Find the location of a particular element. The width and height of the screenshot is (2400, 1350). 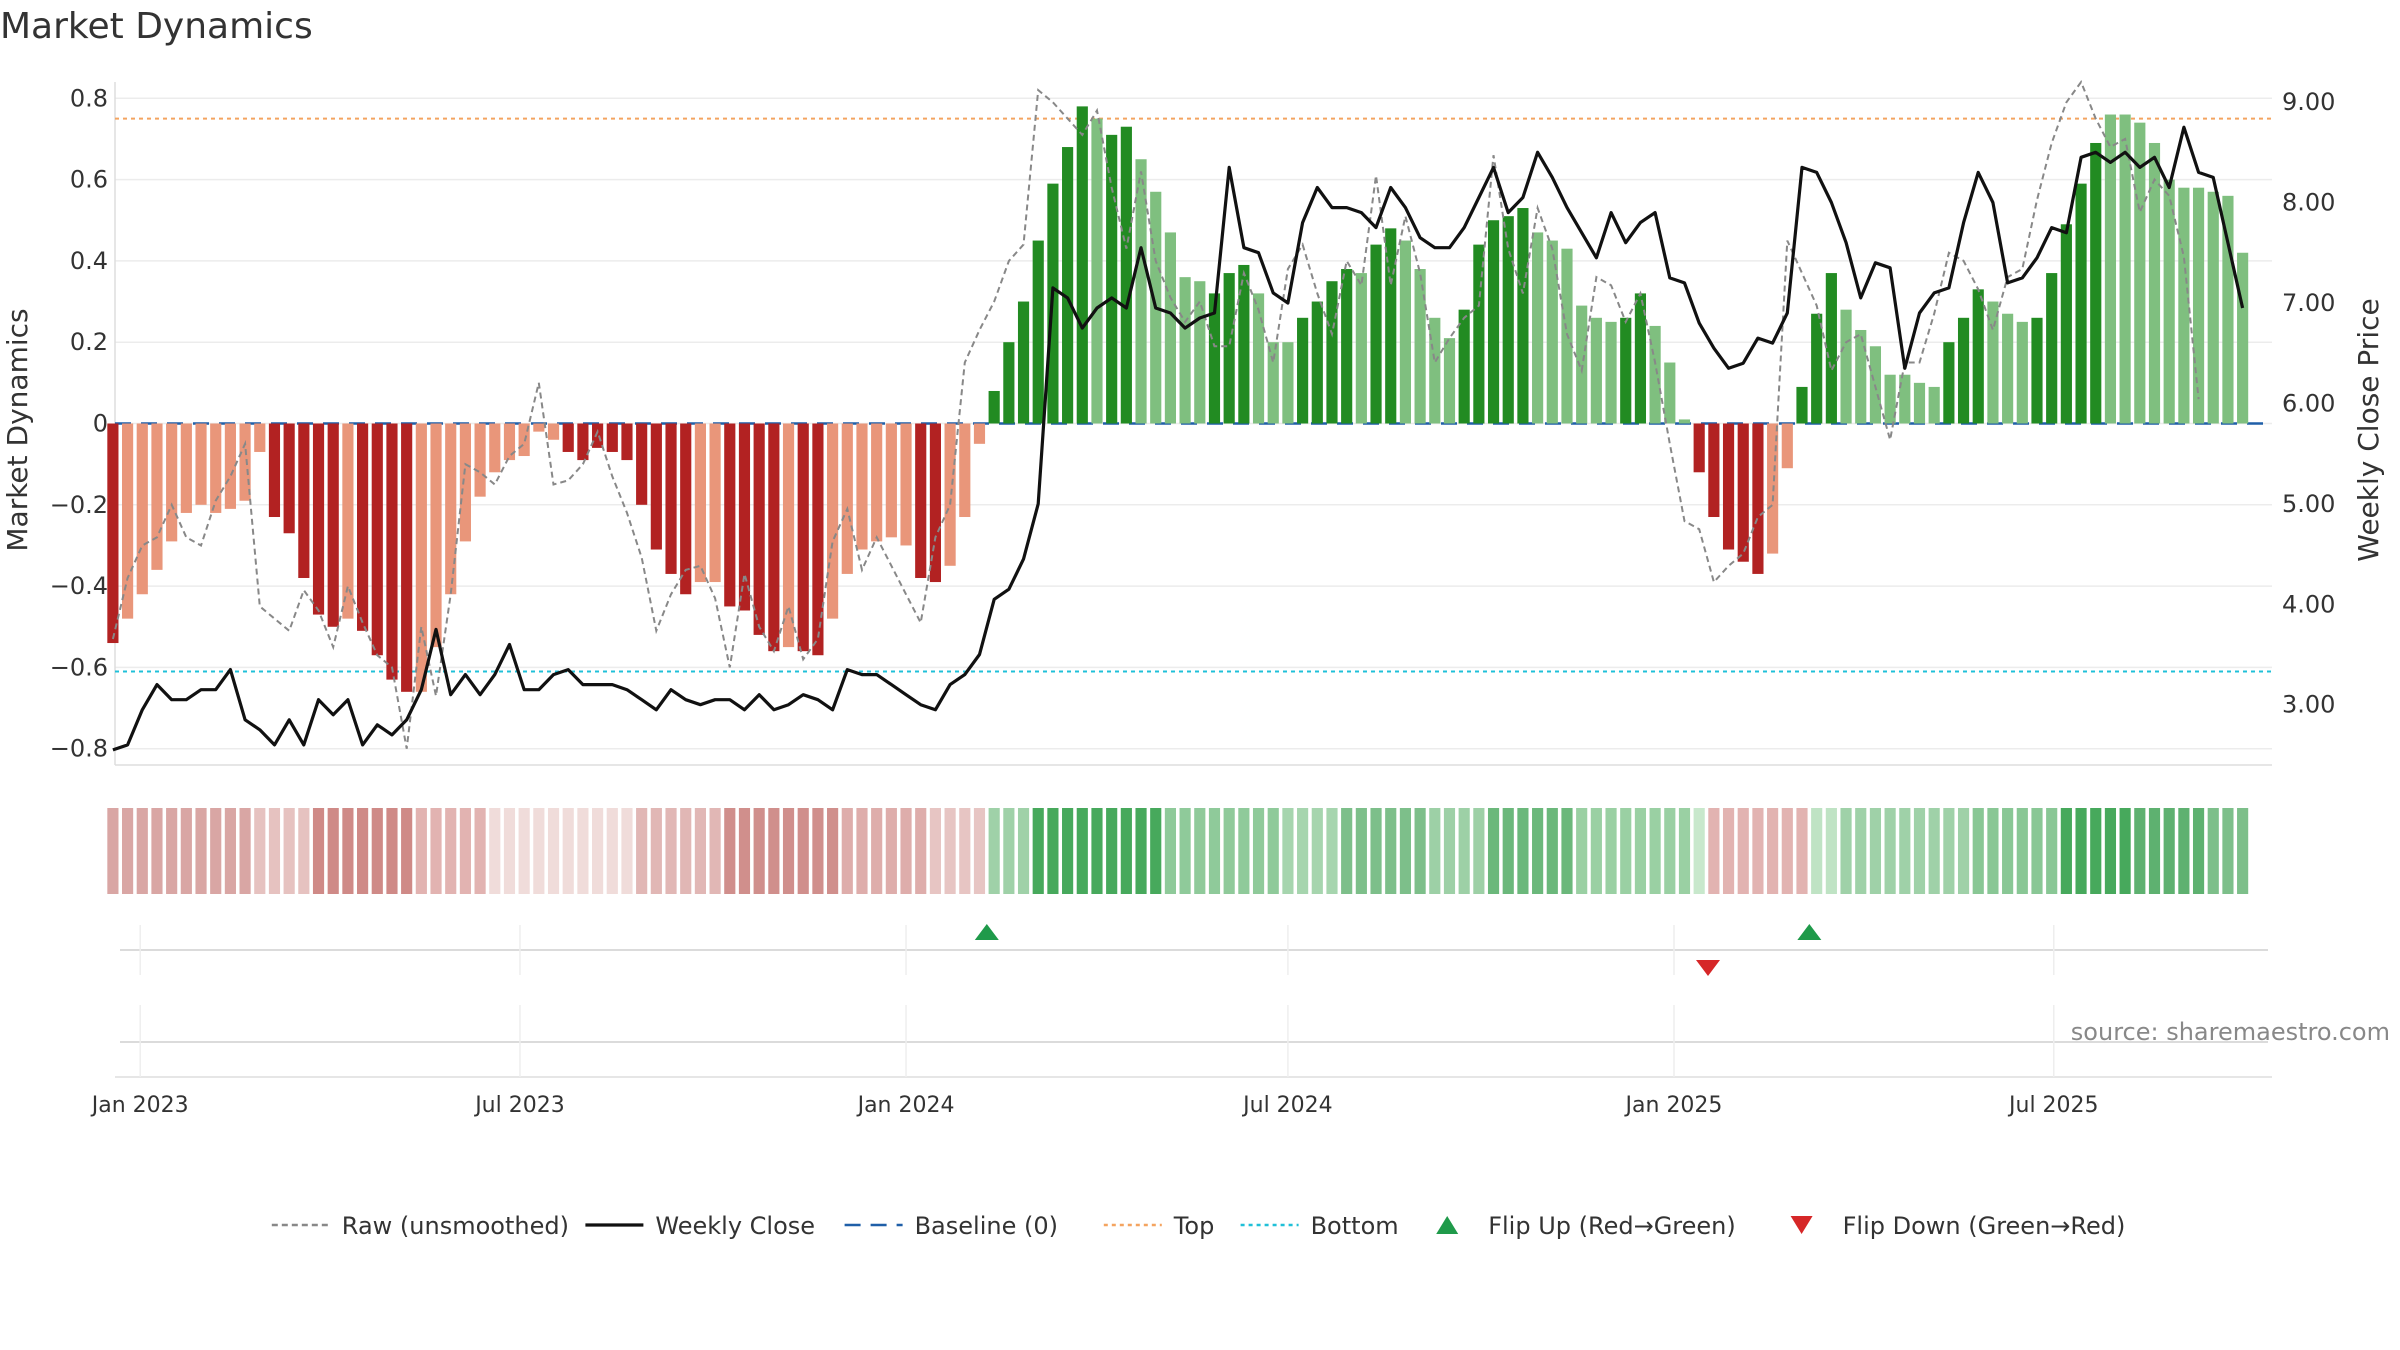

right-tick-label: 7.00 is located at coordinates (2308, 303).